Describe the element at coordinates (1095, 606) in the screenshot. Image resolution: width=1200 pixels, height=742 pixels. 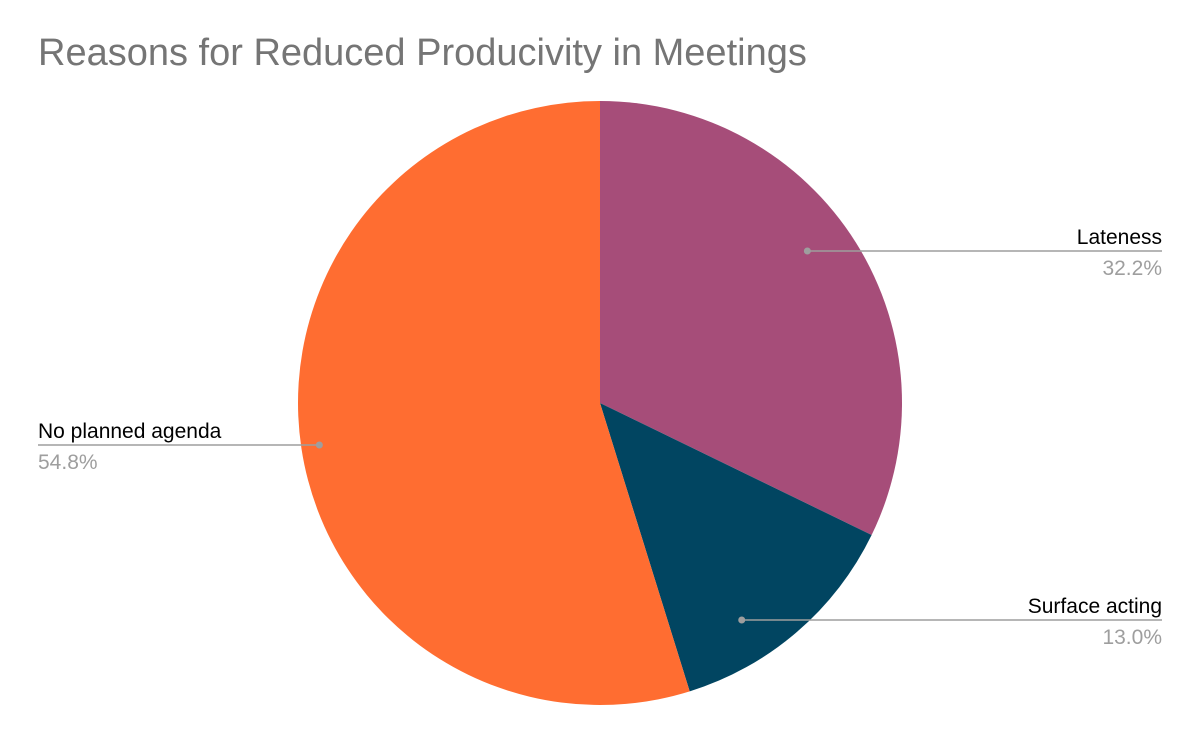
I see `slice-label-surface-acting: Surface acting` at that location.